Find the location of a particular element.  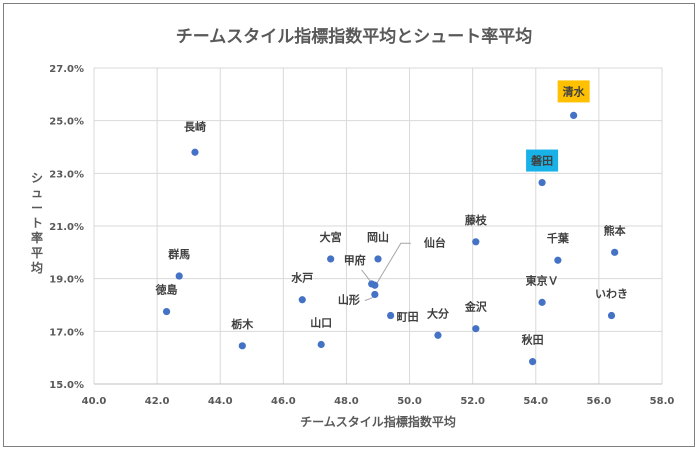

chart-title: チームスタイル指標指数平均とシュート率平均 is located at coordinates (354, 36).